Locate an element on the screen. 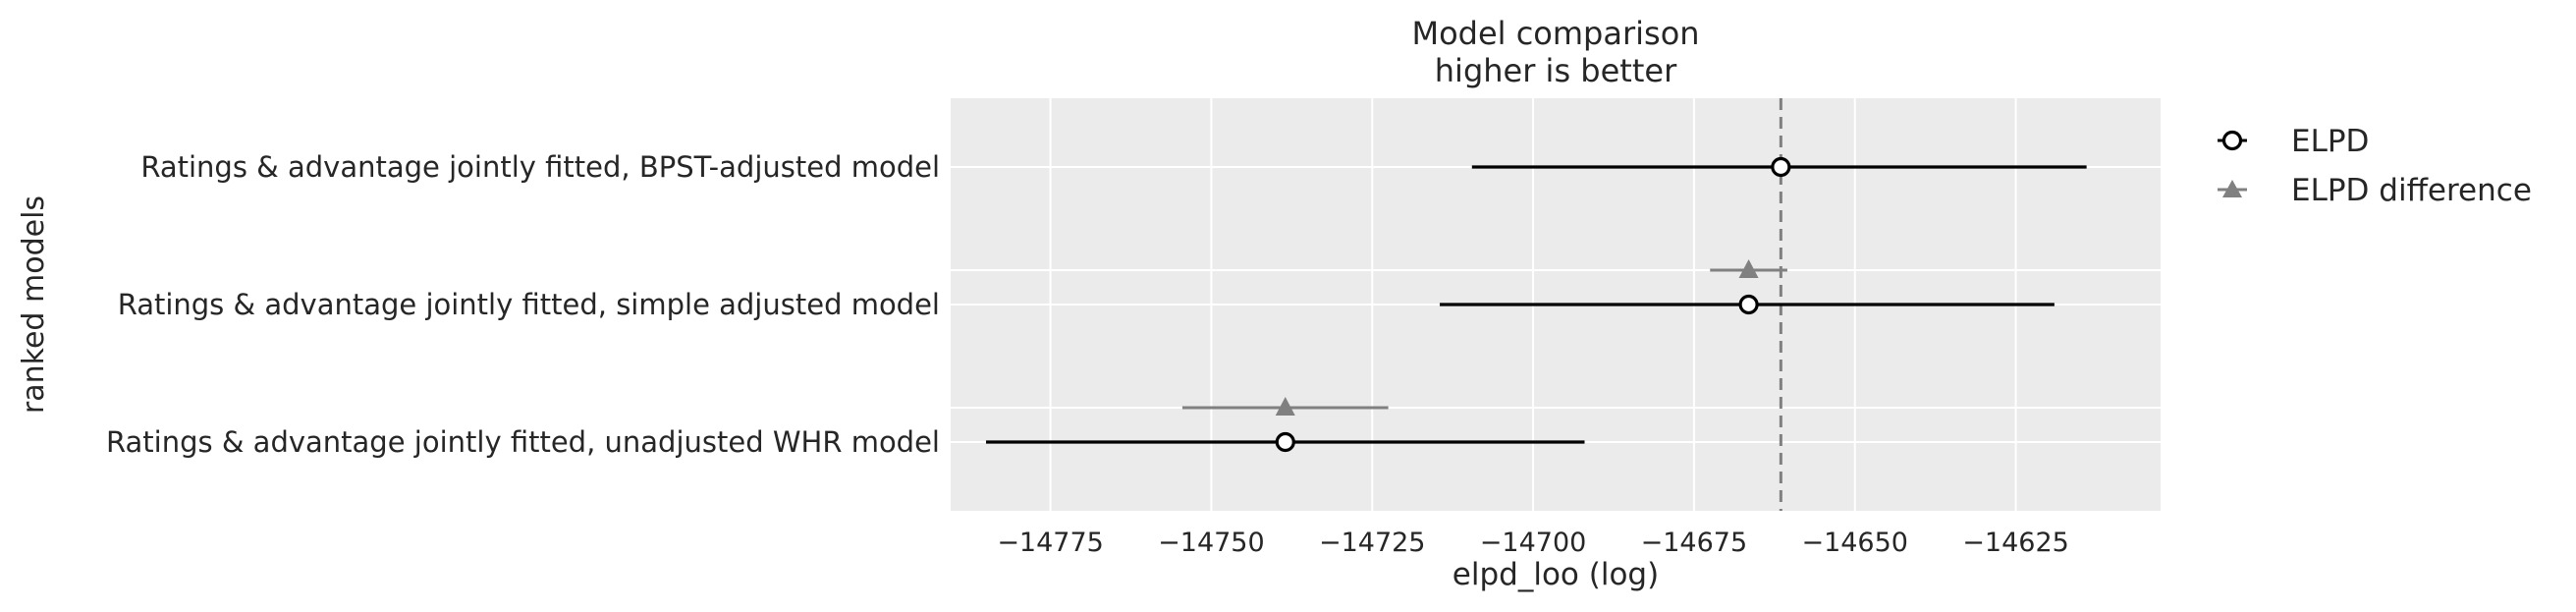 The height and width of the screenshot is (612, 2576). x-tick-label: −14650 is located at coordinates (1854, 543).